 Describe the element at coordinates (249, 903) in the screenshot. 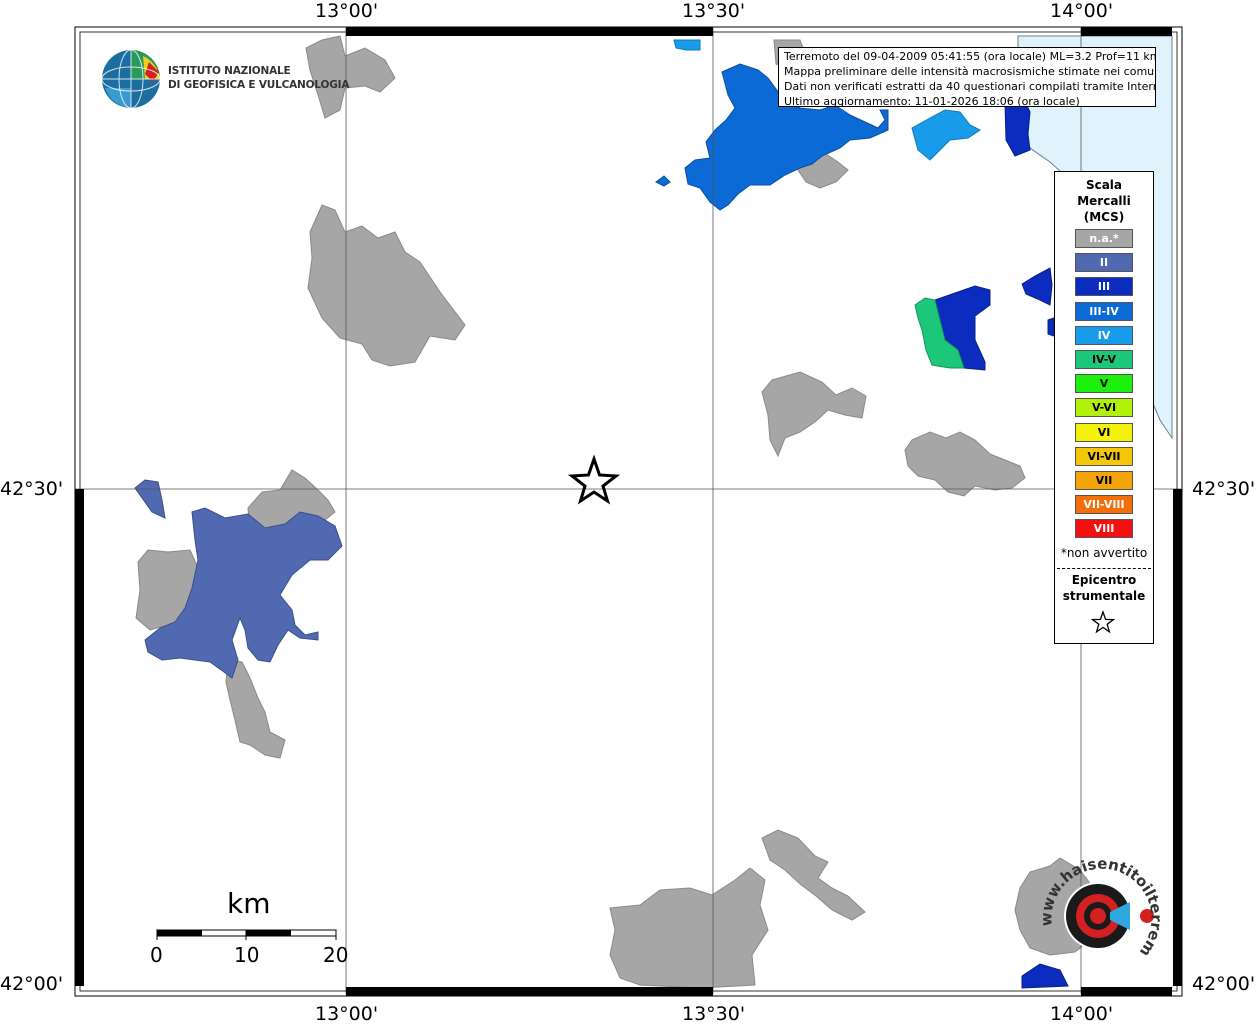

I see `scale-bar-title: km` at that location.